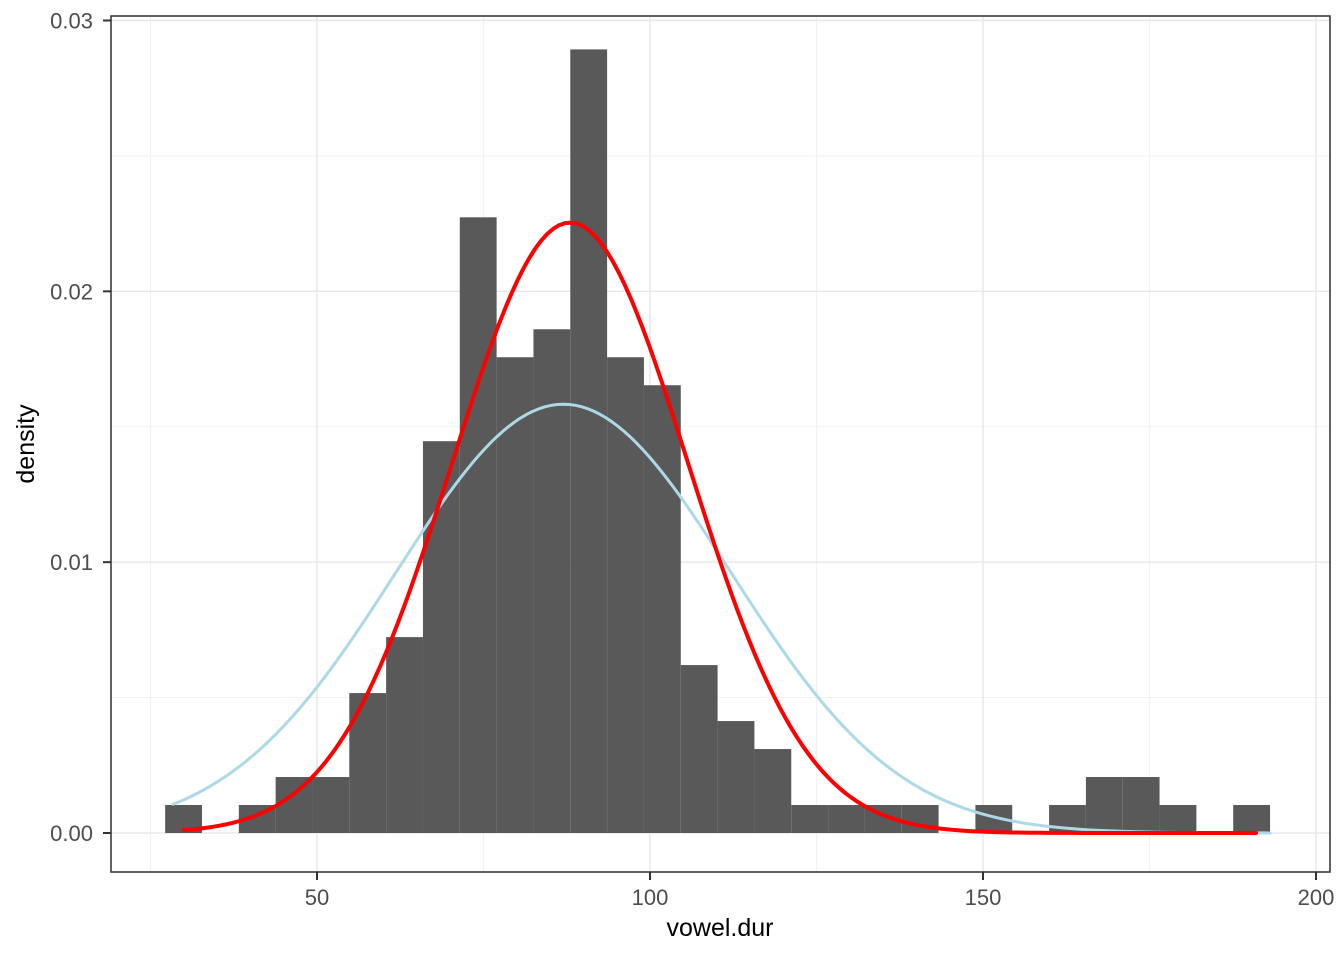 The width and height of the screenshot is (1344, 960). I want to click on x-axis-title: vowel.dur, so click(720, 928).